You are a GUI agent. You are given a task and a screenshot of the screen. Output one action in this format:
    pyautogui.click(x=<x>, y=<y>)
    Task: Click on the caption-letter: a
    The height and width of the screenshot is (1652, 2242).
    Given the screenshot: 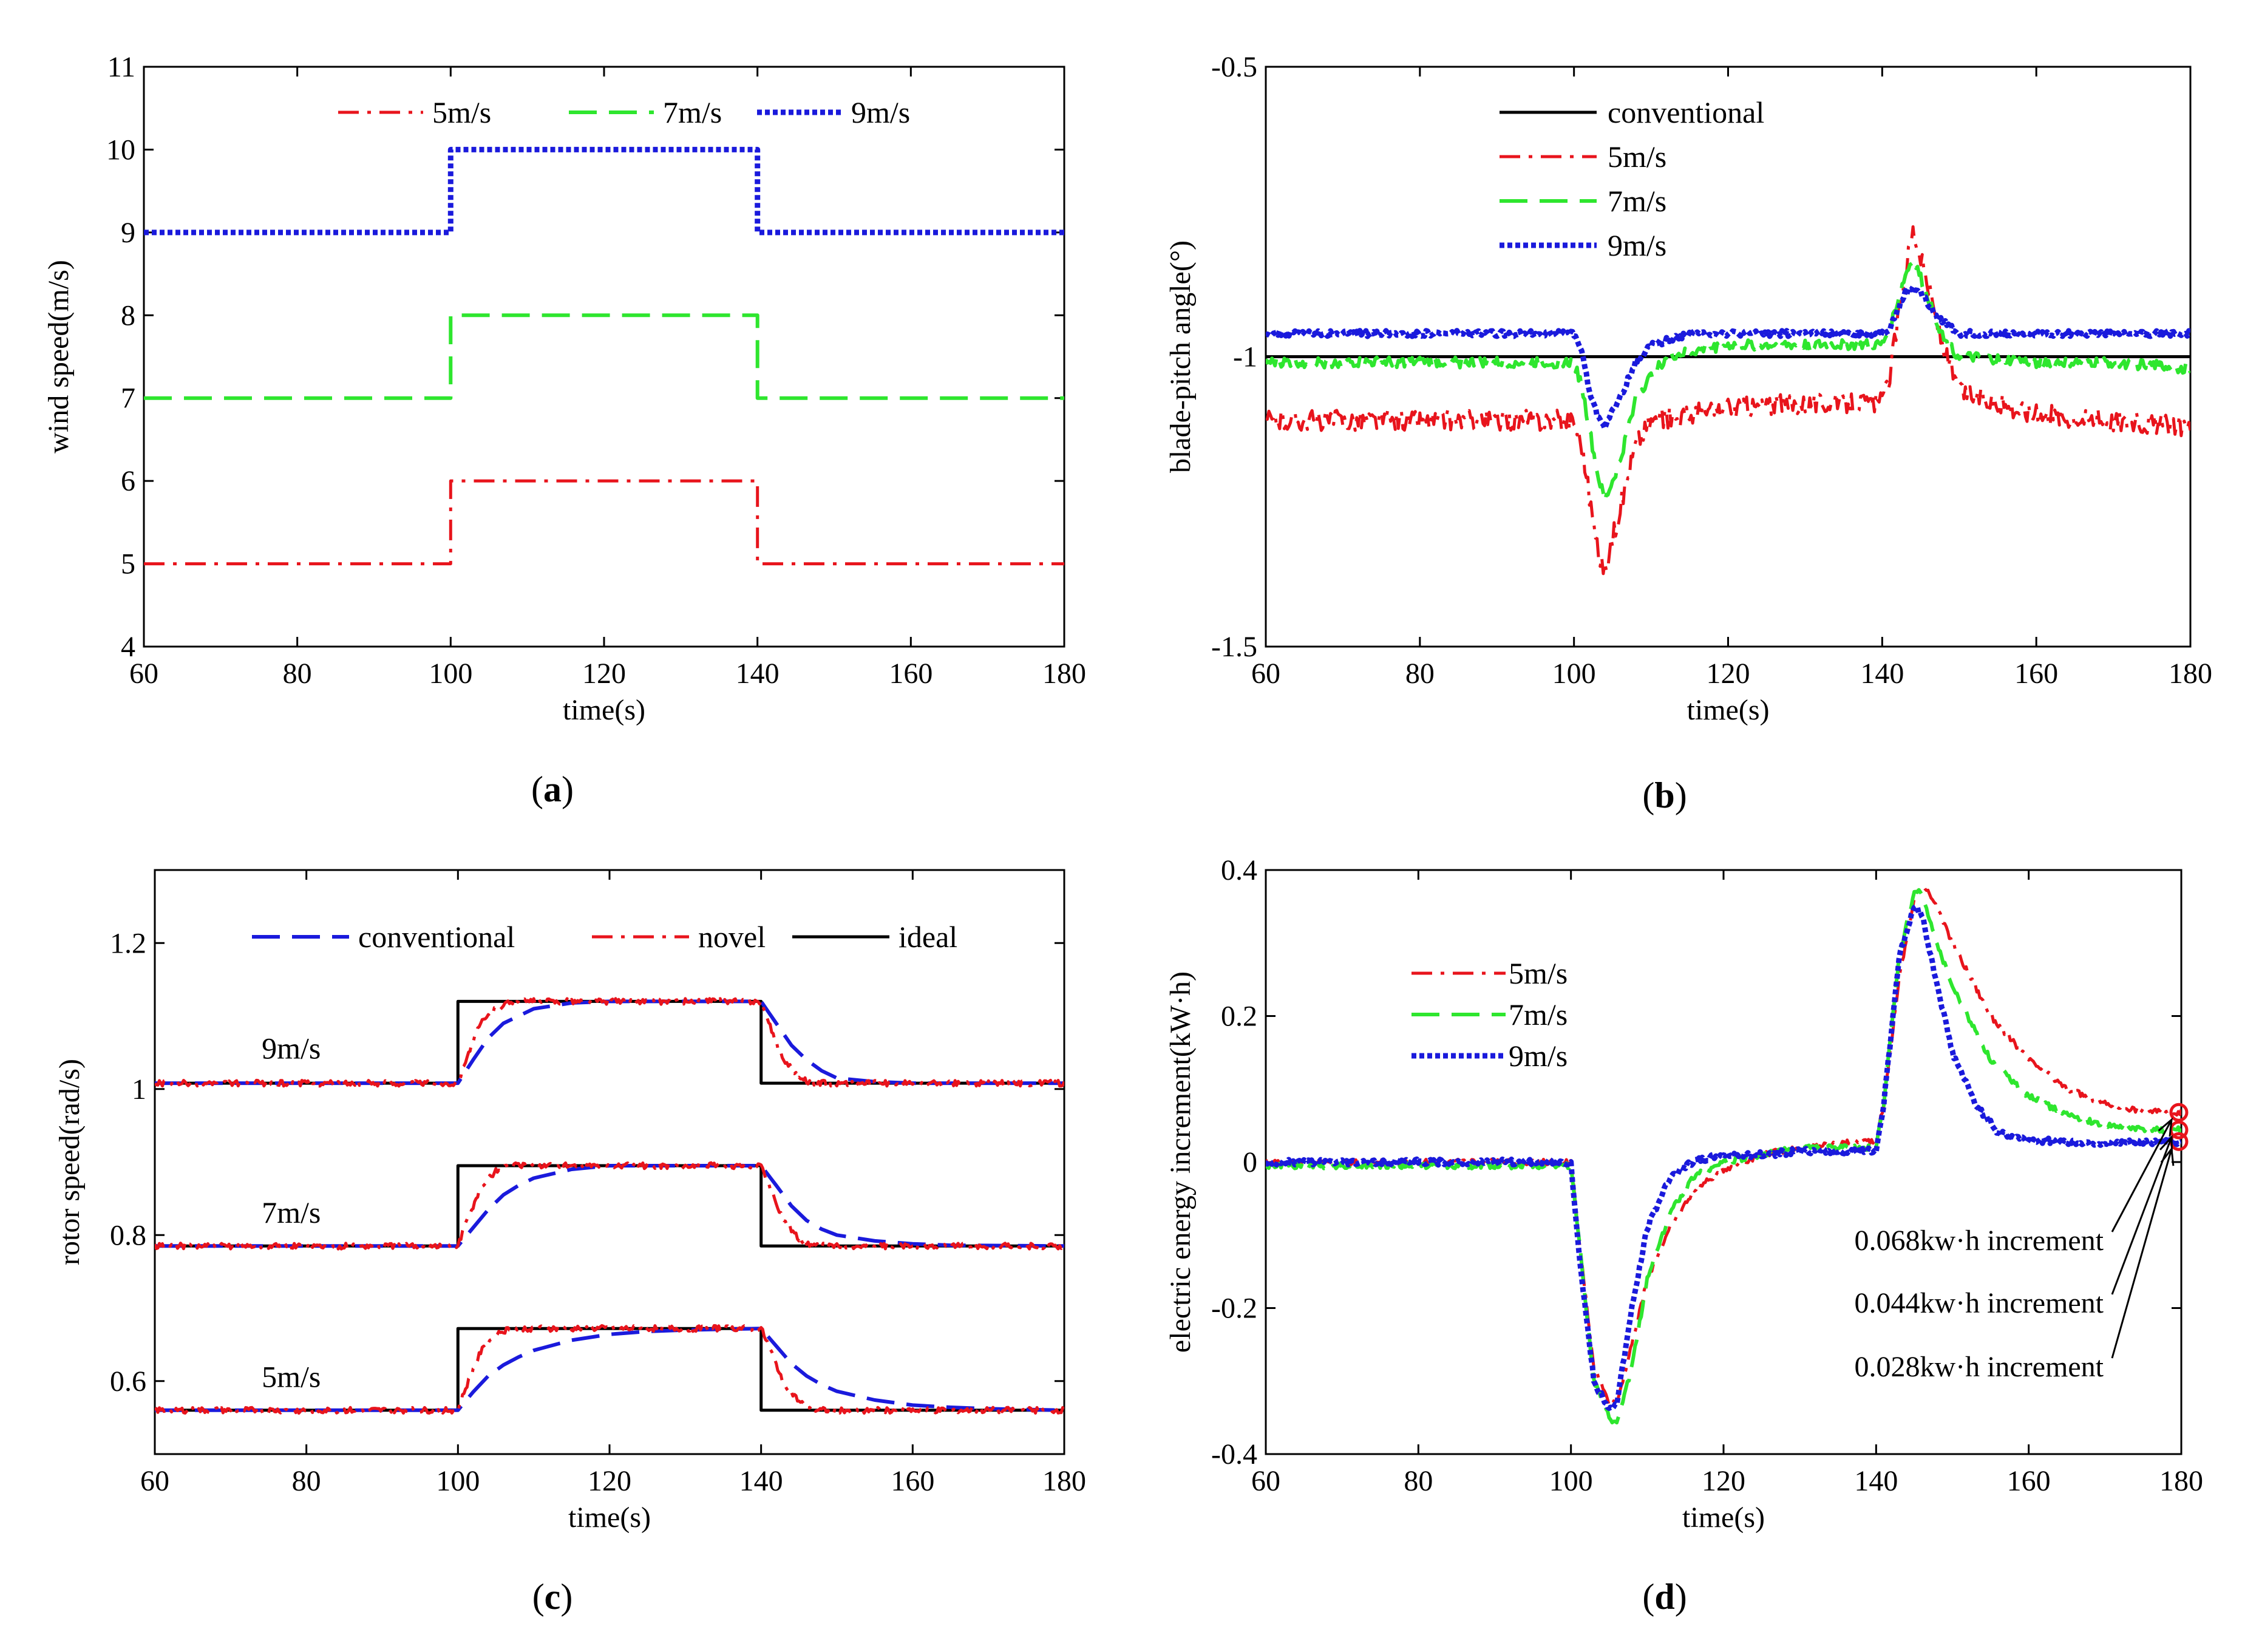 What is the action you would take?
    pyautogui.click(x=552, y=789)
    